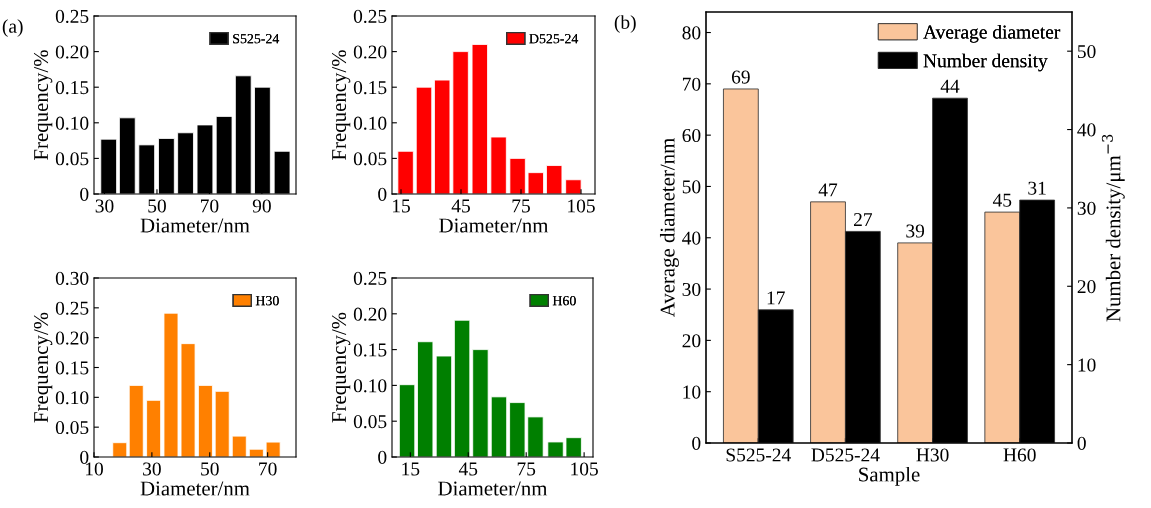 The height and width of the screenshot is (508, 1151). What do you see at coordinates (267, 300) in the screenshot?
I see `legend-label: H30` at bounding box center [267, 300].